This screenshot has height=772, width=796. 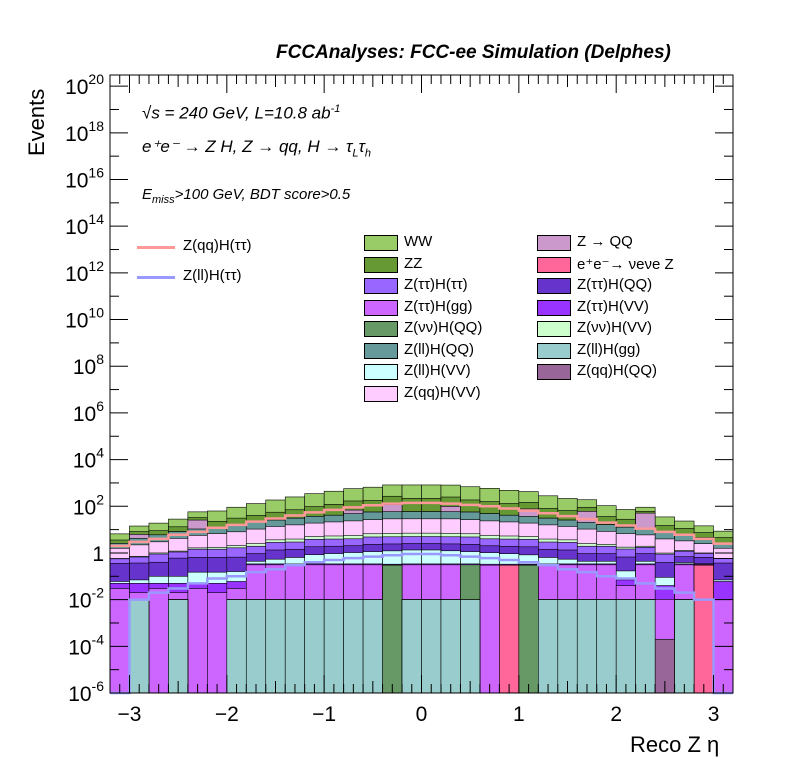 What do you see at coordinates (609, 349) in the screenshot?
I see `legend-label: Z(ll)H(gg)` at bounding box center [609, 349].